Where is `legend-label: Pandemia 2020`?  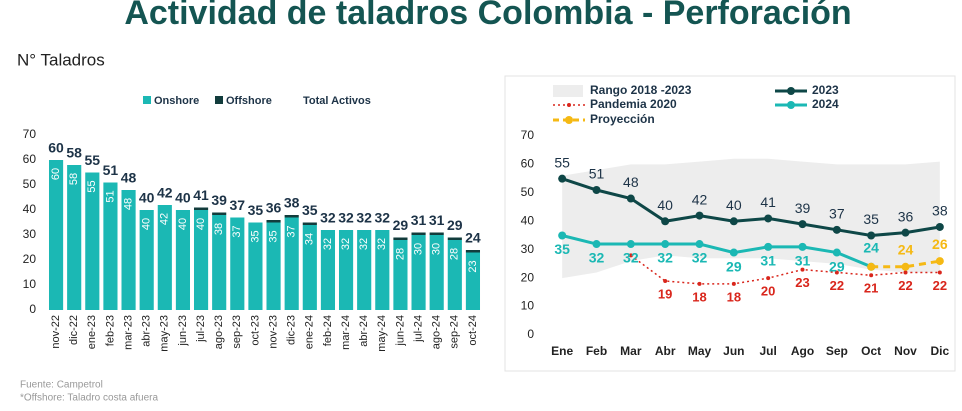
legend-label: Pandemia 2020 is located at coordinates (633, 104).